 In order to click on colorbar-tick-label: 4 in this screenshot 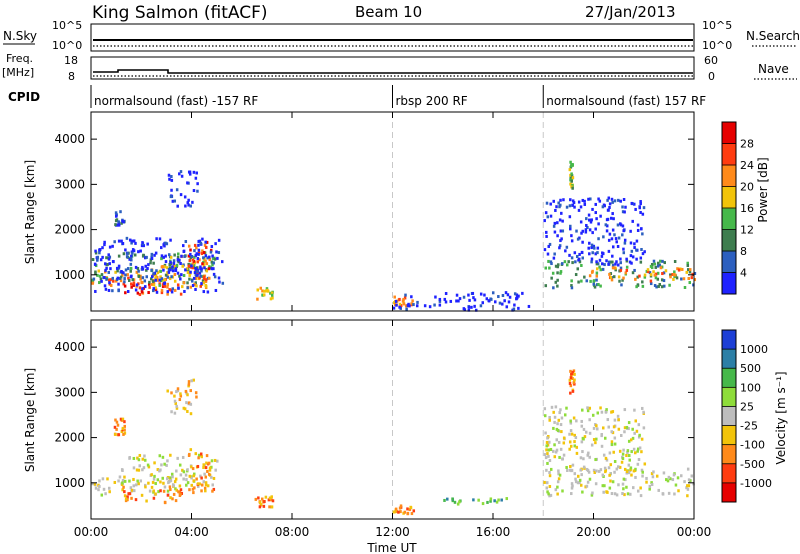, I will do `click(743, 273)`.